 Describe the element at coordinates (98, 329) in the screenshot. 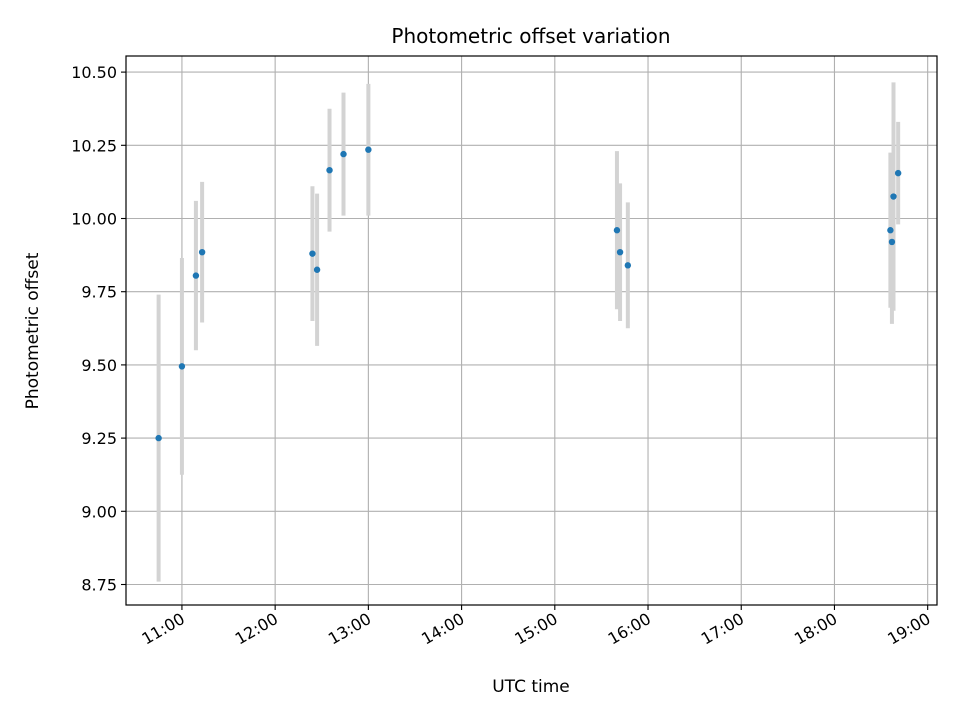

I see `y-axis: 8.75 9.00 9.25 9.50 9.75 10.00 10.25 10.50` at that location.